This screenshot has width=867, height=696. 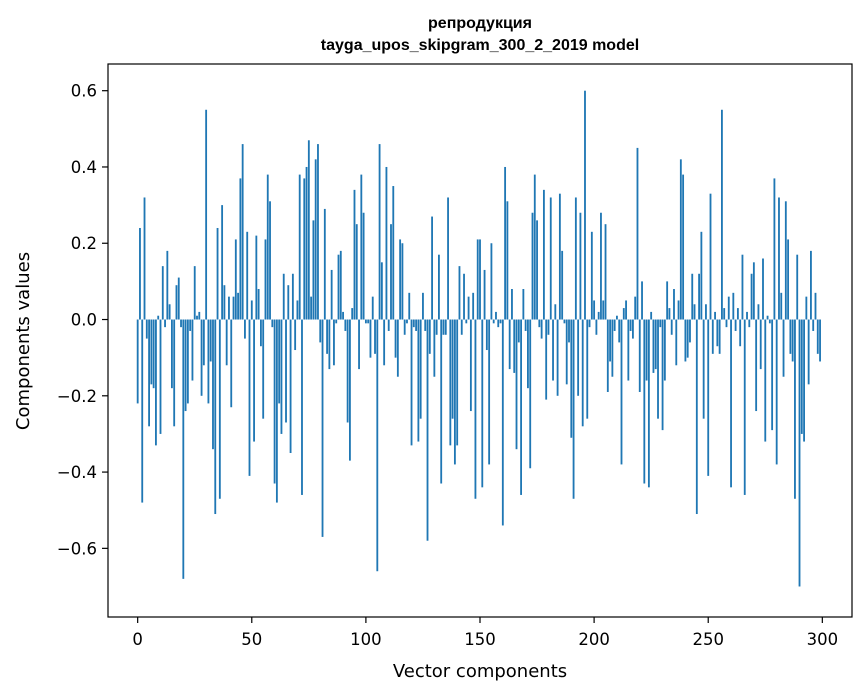 I want to click on x-tick-label: 250, so click(x=708, y=639).